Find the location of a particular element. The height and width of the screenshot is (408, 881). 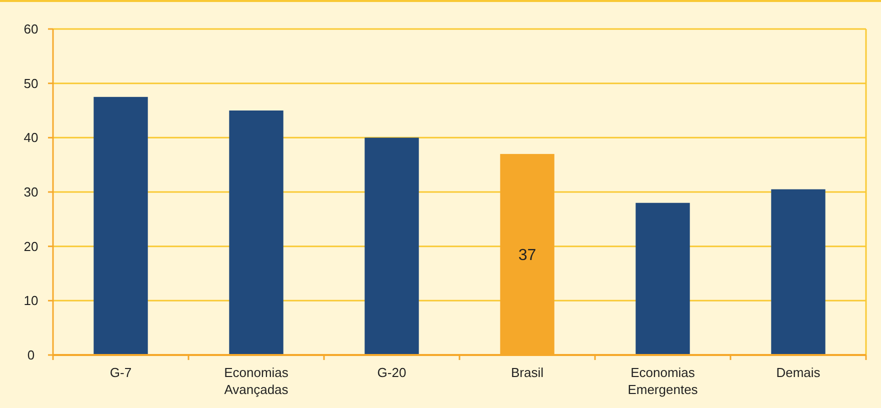

x-tick-label: G-7 is located at coordinates (121, 372).